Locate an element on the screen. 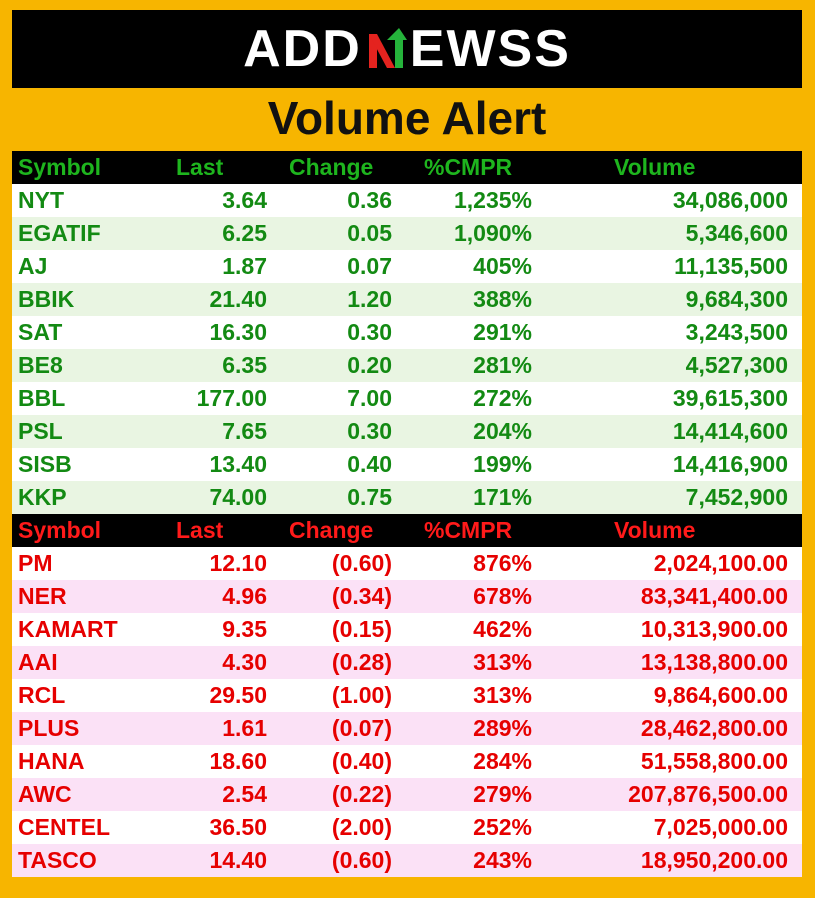  cell-last: 36.50 is located at coordinates (238, 827).